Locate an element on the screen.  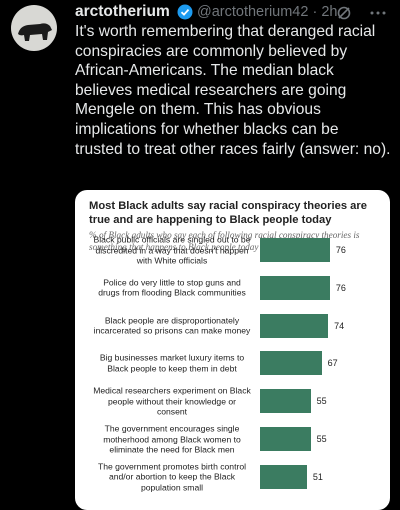
tweet-line: conspiracies are commonly believed by is located at coordinates (211, 51).